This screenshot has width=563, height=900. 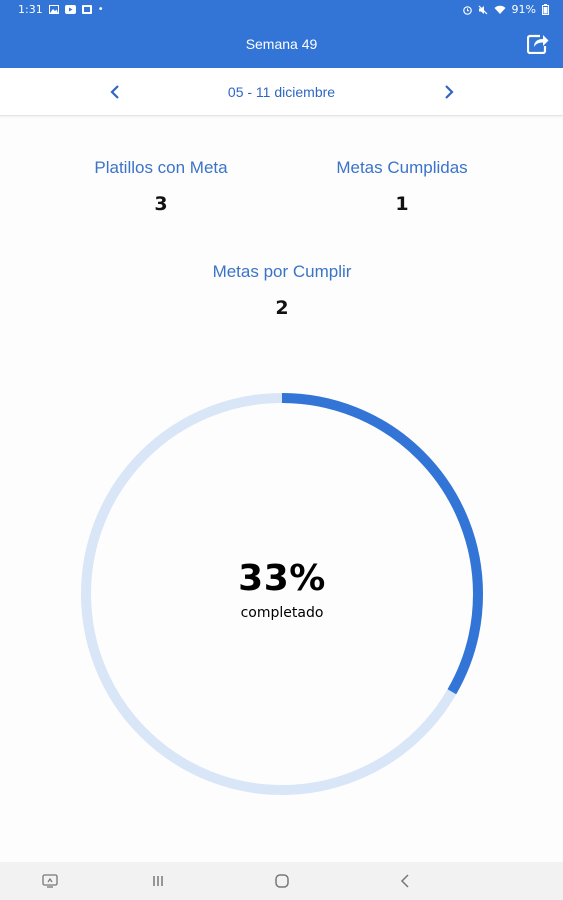 I want to click on image-icon, so click(x=86, y=9).